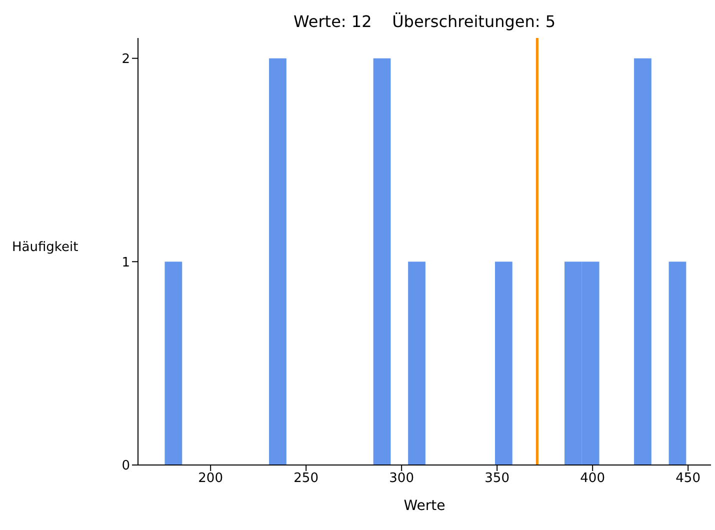 The height and width of the screenshot is (530, 715). Describe the element at coordinates (126, 262) in the screenshot. I see `y-tick-label: 1` at that location.